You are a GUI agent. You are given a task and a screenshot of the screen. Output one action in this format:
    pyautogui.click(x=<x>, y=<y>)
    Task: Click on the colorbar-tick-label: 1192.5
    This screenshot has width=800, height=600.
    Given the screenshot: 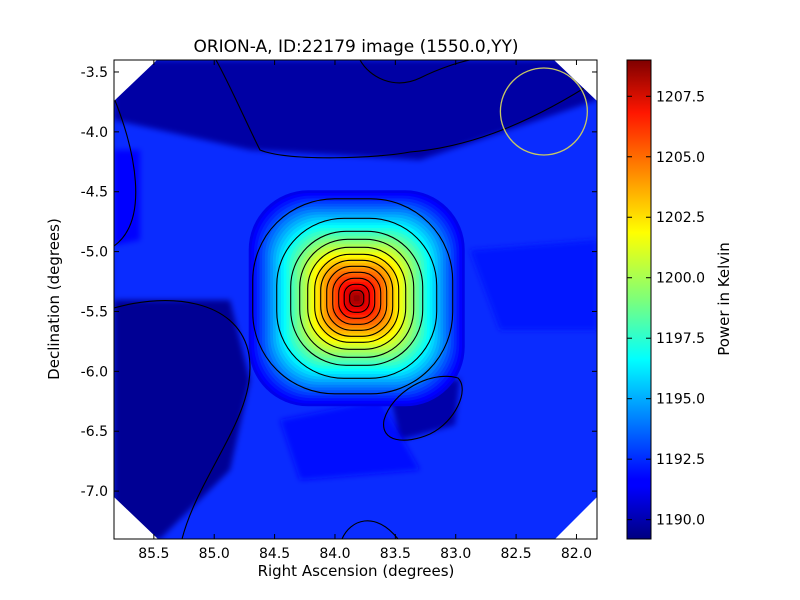 What is the action you would take?
    pyautogui.click(x=680, y=460)
    